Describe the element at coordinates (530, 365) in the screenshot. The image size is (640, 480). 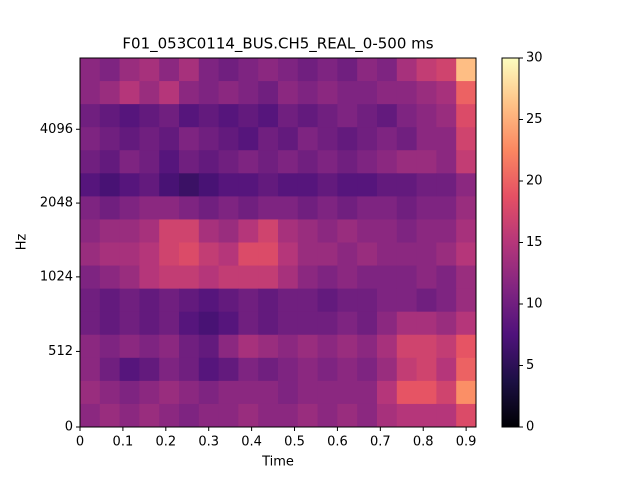
I see `colorbar-tick-label: 5` at that location.